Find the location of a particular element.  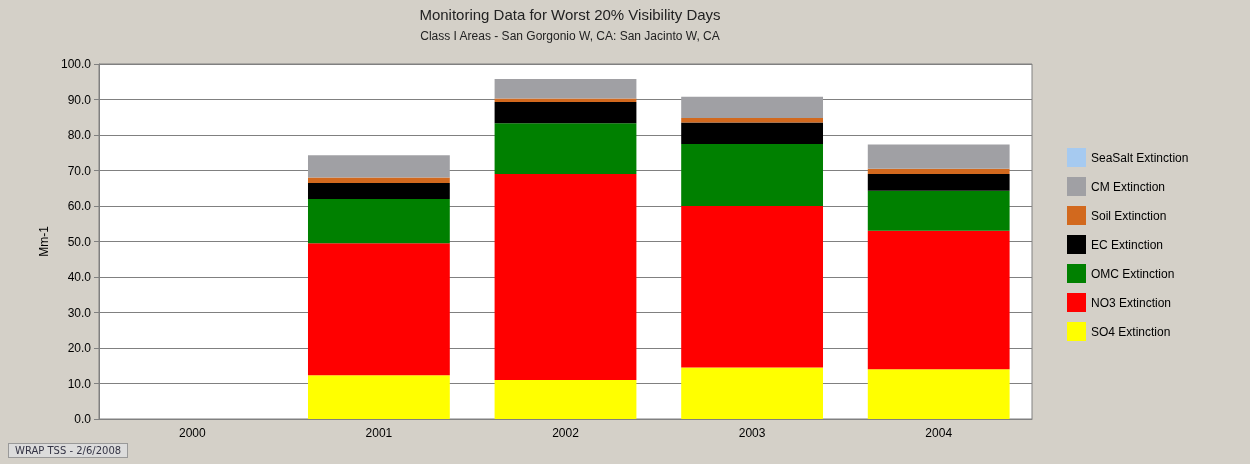

x-tick-label: 2003 is located at coordinates (752, 433).